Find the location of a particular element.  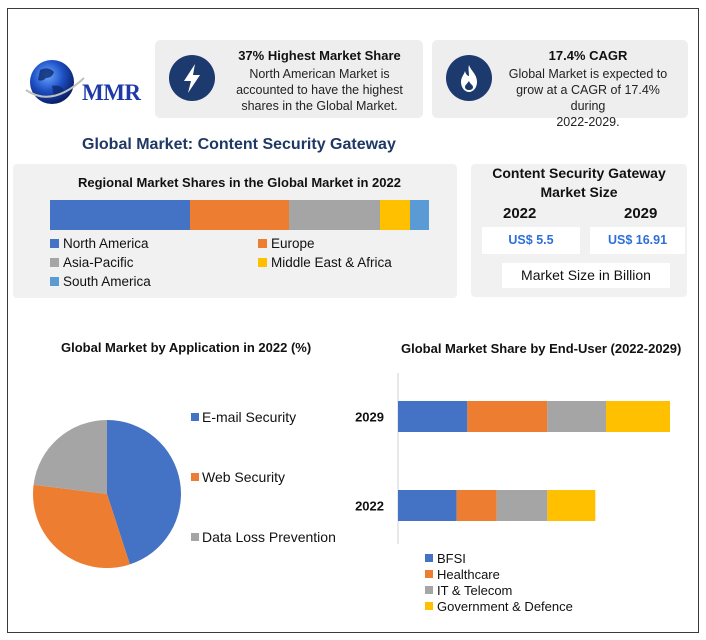

bar-2029-it-telecom is located at coordinates (576, 416).